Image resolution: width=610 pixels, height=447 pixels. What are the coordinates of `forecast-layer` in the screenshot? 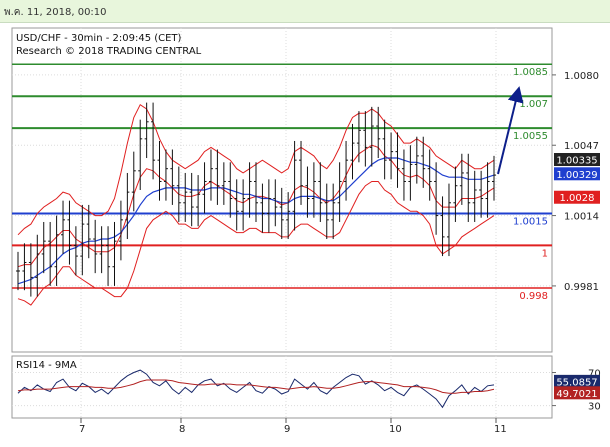 It's located at (510, 130).